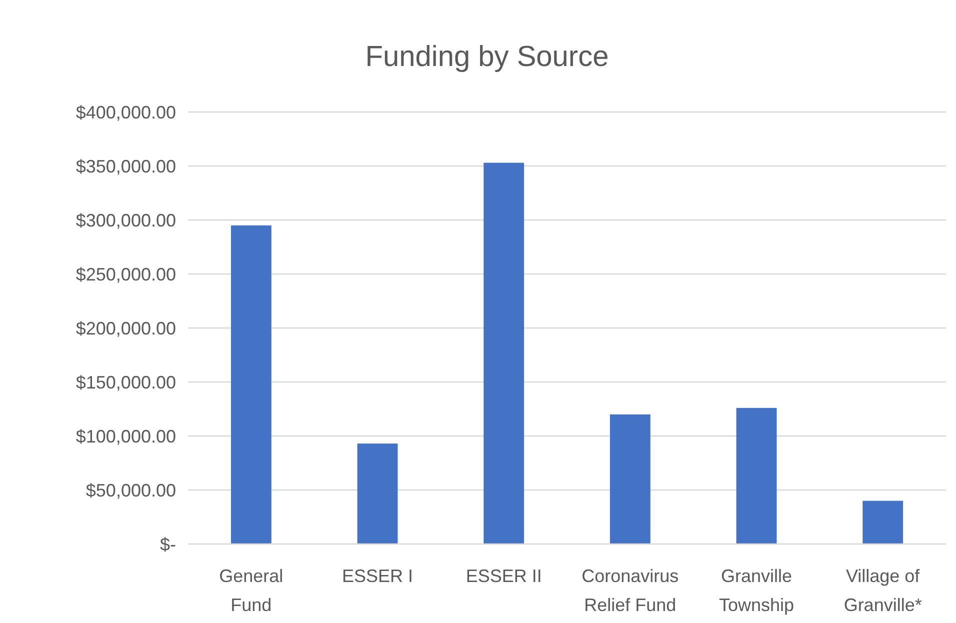 The width and height of the screenshot is (956, 623). I want to click on y-tick-label: $250,000.00, so click(126, 274).